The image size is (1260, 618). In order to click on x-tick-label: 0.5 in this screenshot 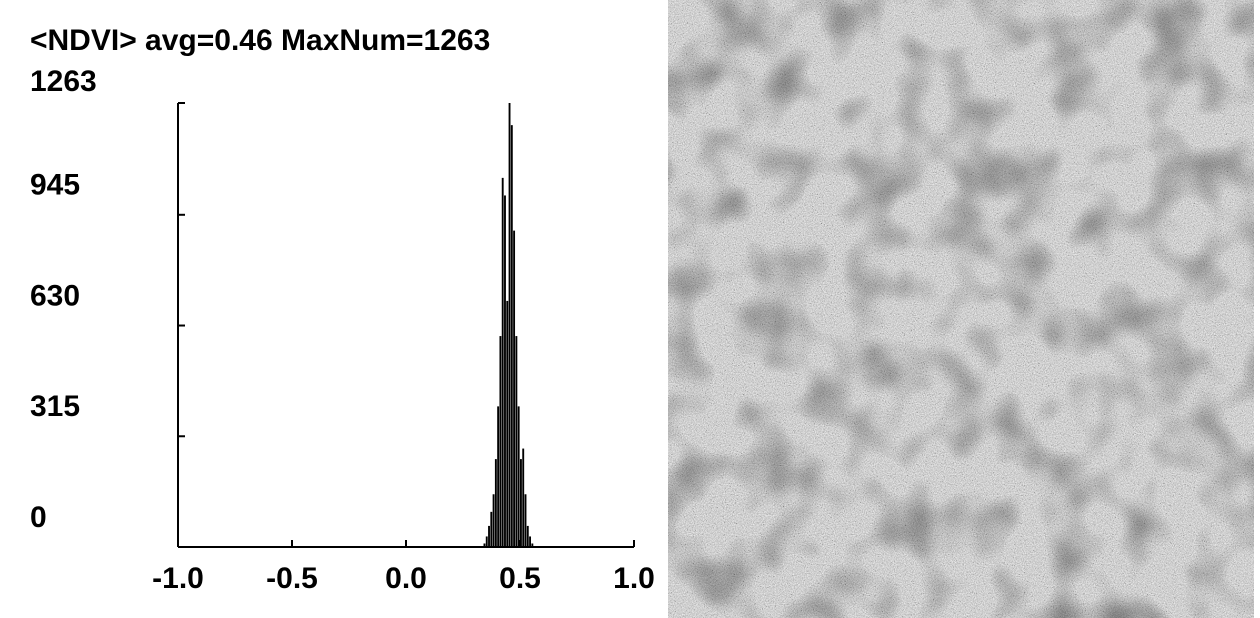, I will do `click(520, 578)`.